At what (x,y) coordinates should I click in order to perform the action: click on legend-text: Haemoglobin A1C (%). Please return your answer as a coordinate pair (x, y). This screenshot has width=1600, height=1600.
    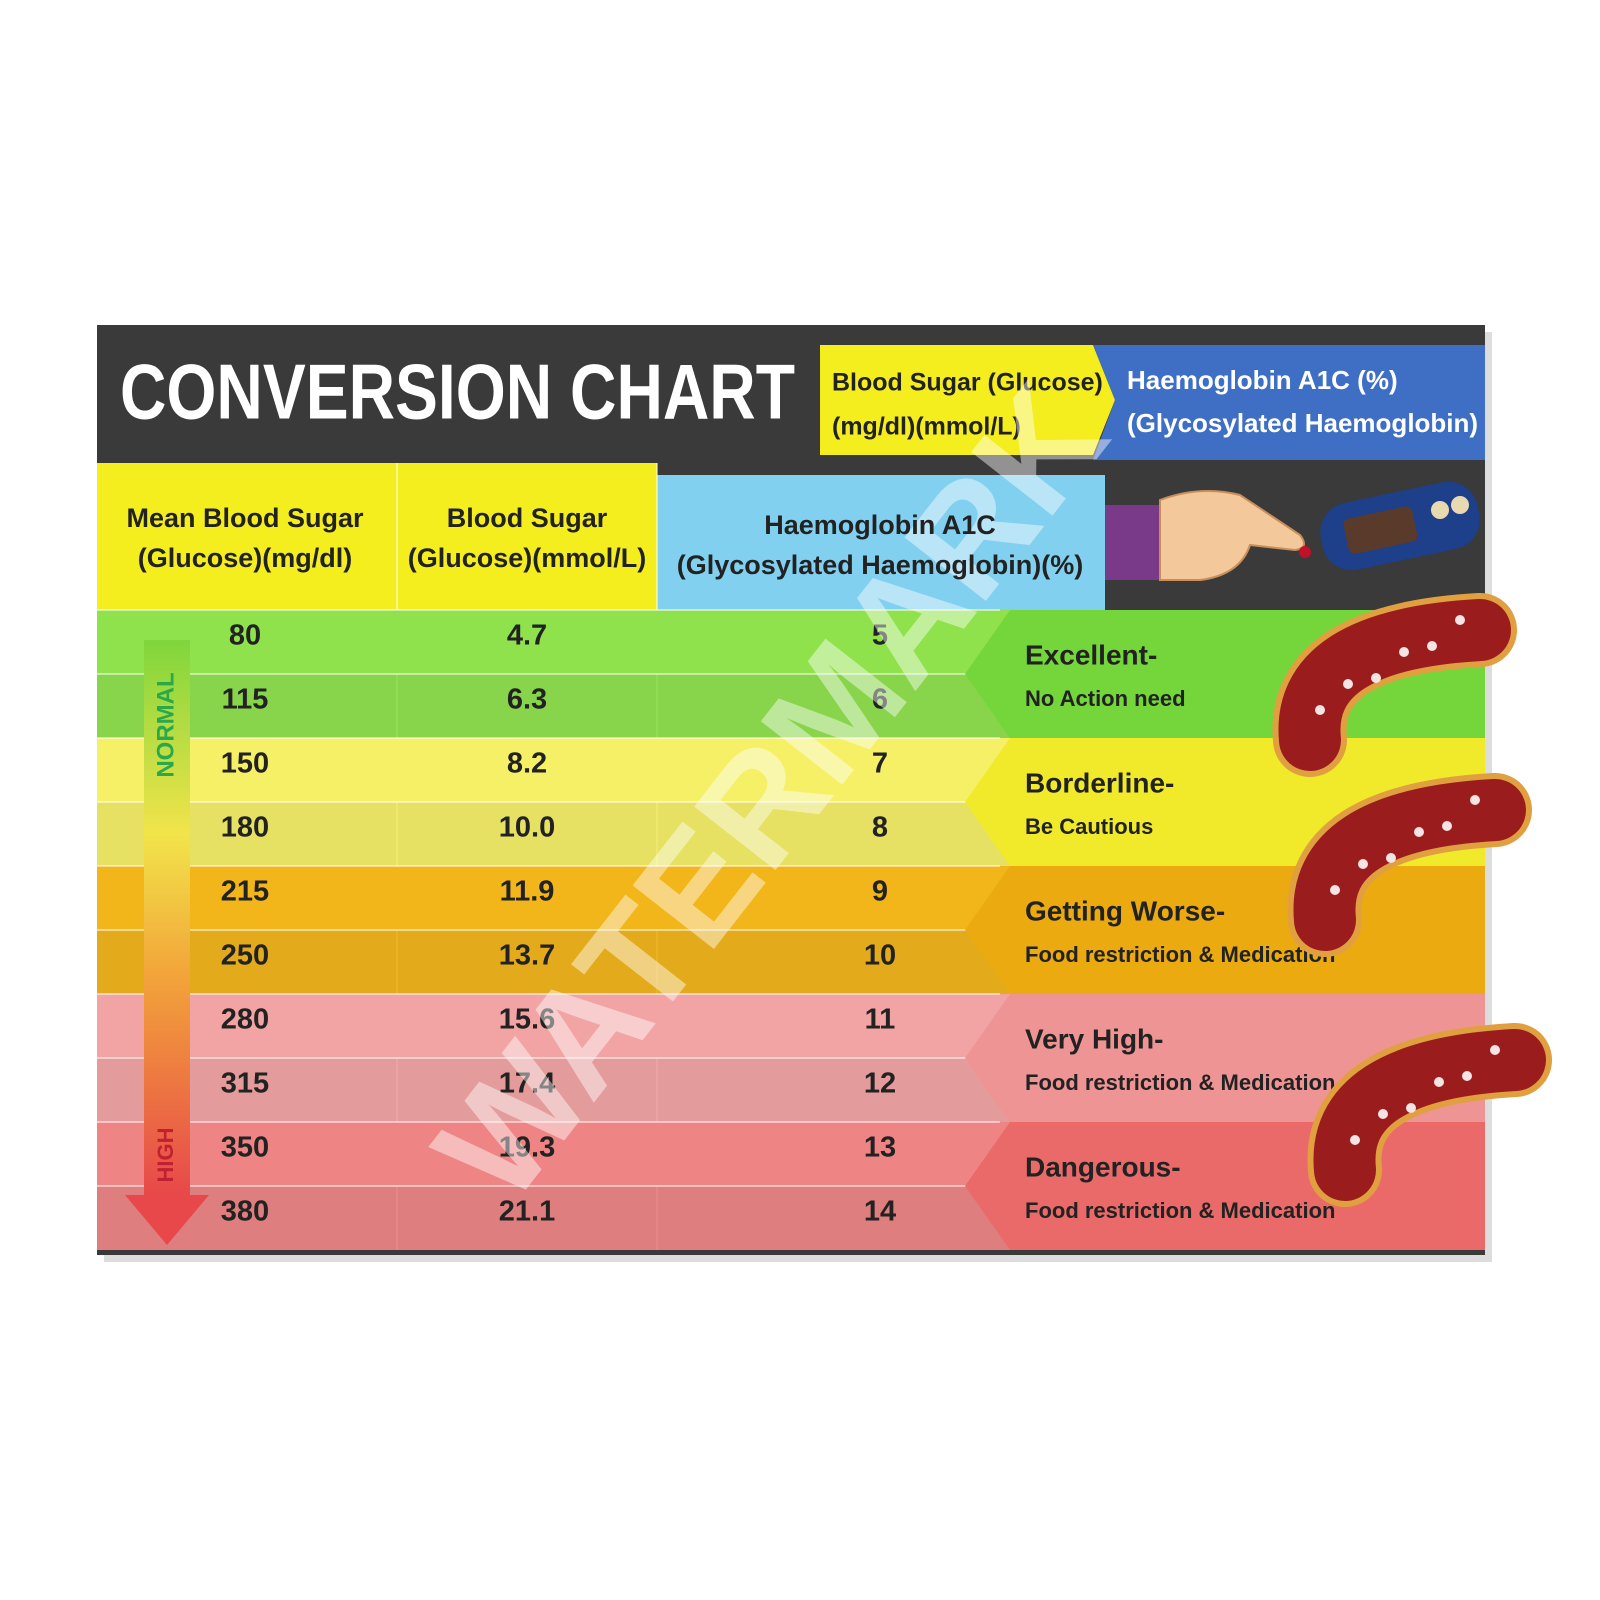
    Looking at the image, I should click on (1262, 380).